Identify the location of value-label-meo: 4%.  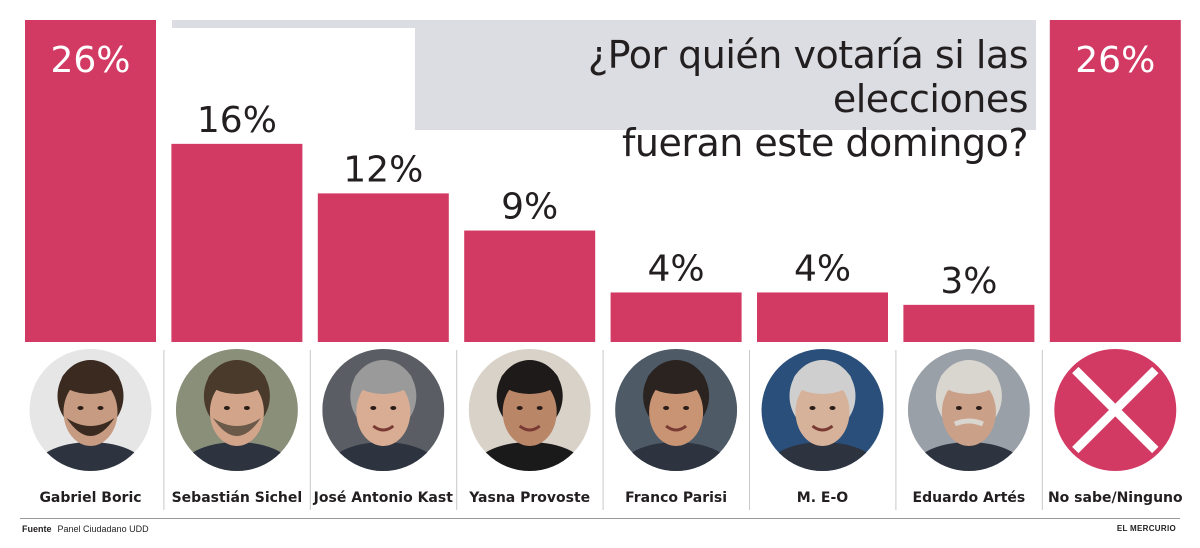
(822, 268).